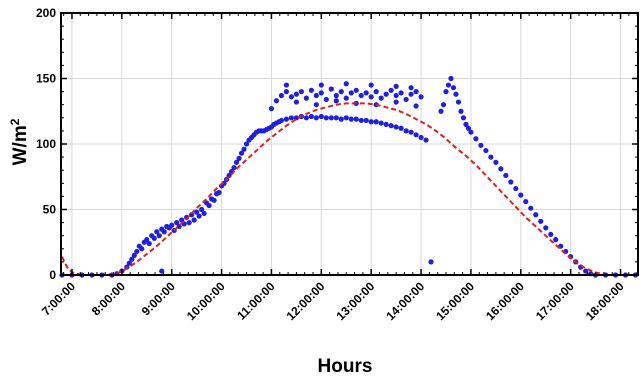 The height and width of the screenshot is (379, 644). Describe the element at coordinates (555, 301) in the screenshot. I see `x-tick-label: 17:00:00` at that location.